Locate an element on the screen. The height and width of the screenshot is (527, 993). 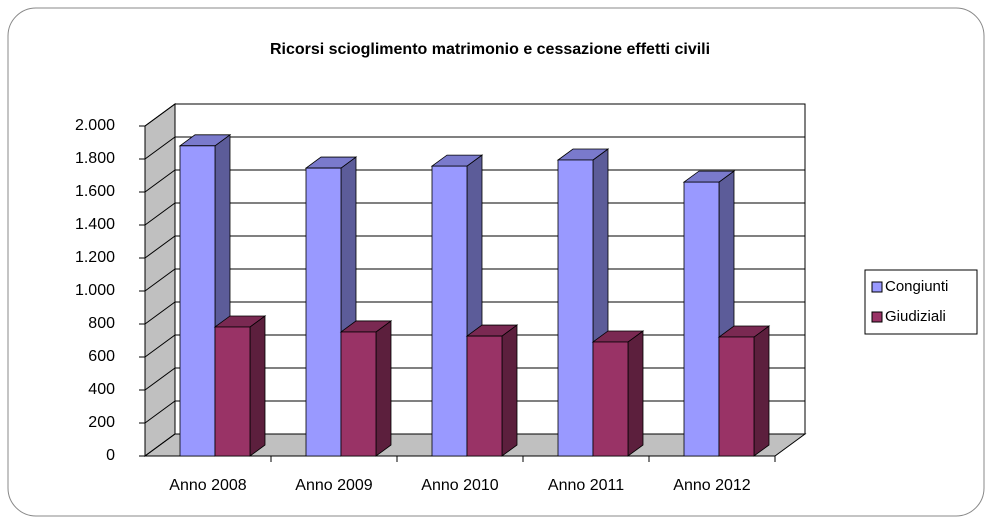
x-tick-label: Anno 2012 is located at coordinates (712, 485).